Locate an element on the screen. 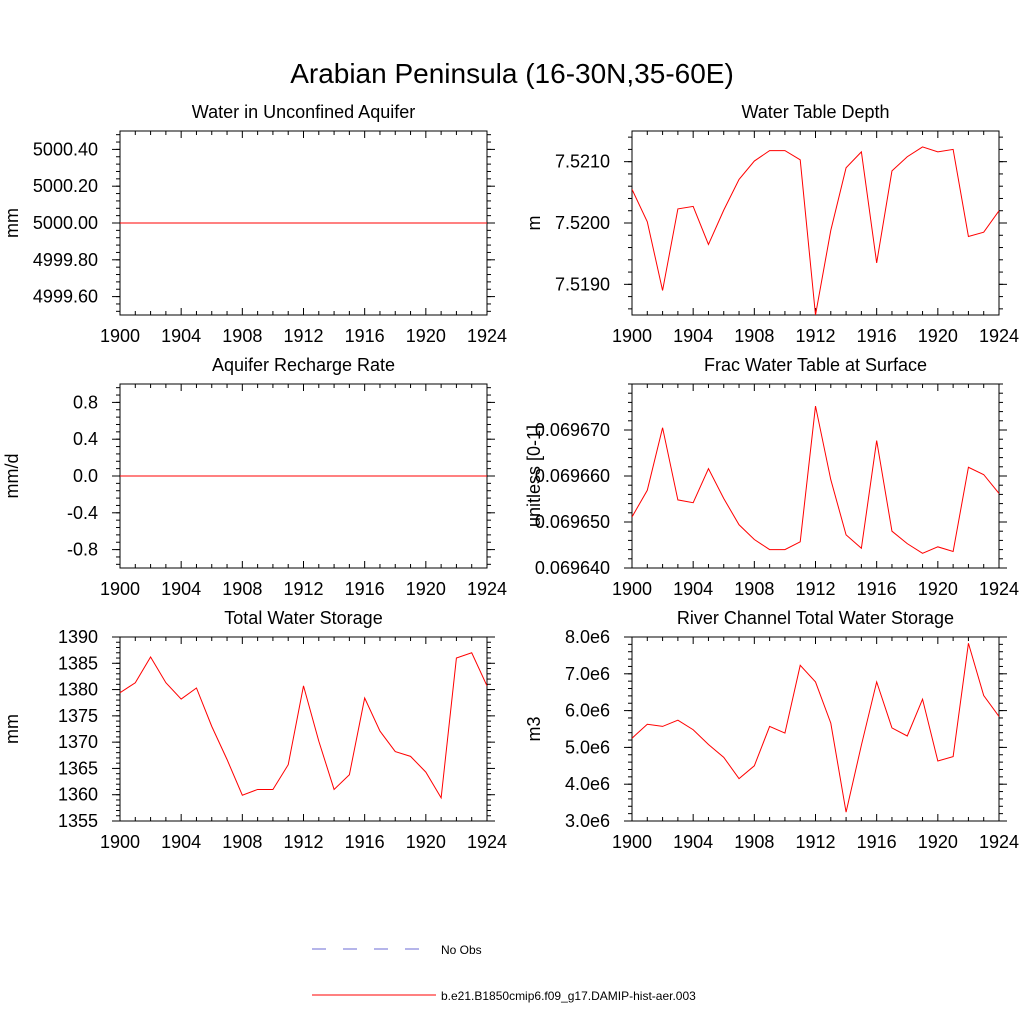 The height and width of the screenshot is (1029, 1024). legend-obs-label: No Obs is located at coordinates (461, 950).